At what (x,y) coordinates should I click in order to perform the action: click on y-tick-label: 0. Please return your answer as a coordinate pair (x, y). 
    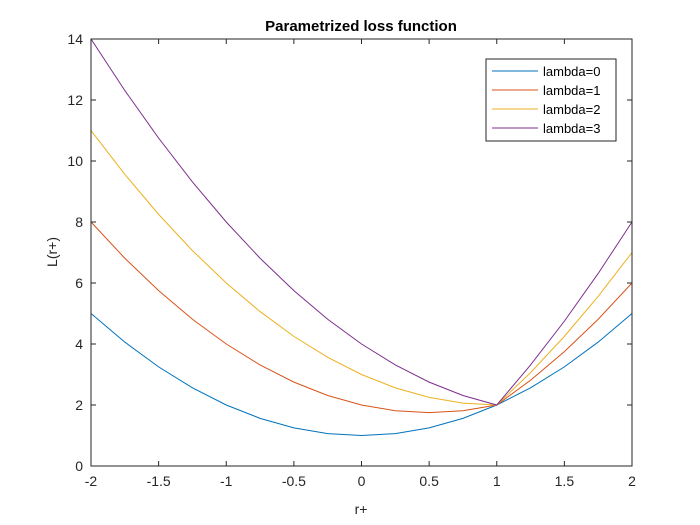
    Looking at the image, I should click on (79, 466).